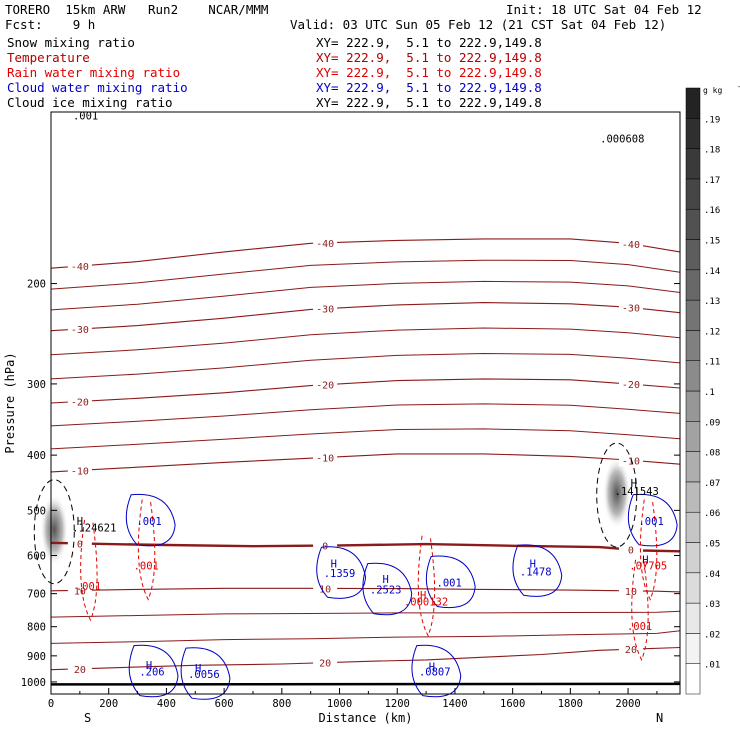  What do you see at coordinates (151, 673) in the screenshot?
I see `cloud-water-label-4: .206` at bounding box center [151, 673].